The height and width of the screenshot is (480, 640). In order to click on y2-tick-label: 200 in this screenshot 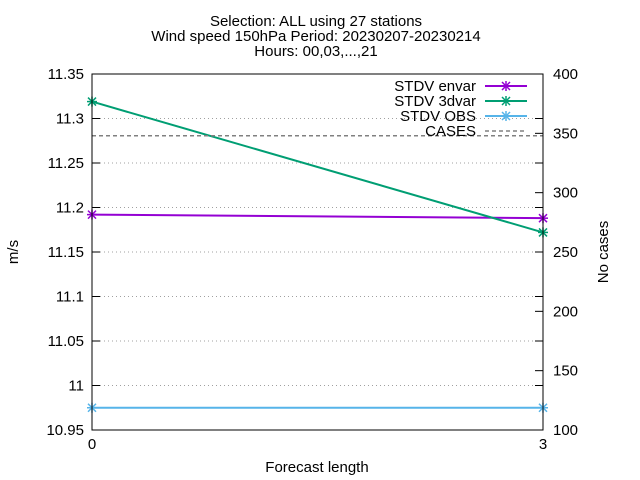, I will do `click(565, 311)`.